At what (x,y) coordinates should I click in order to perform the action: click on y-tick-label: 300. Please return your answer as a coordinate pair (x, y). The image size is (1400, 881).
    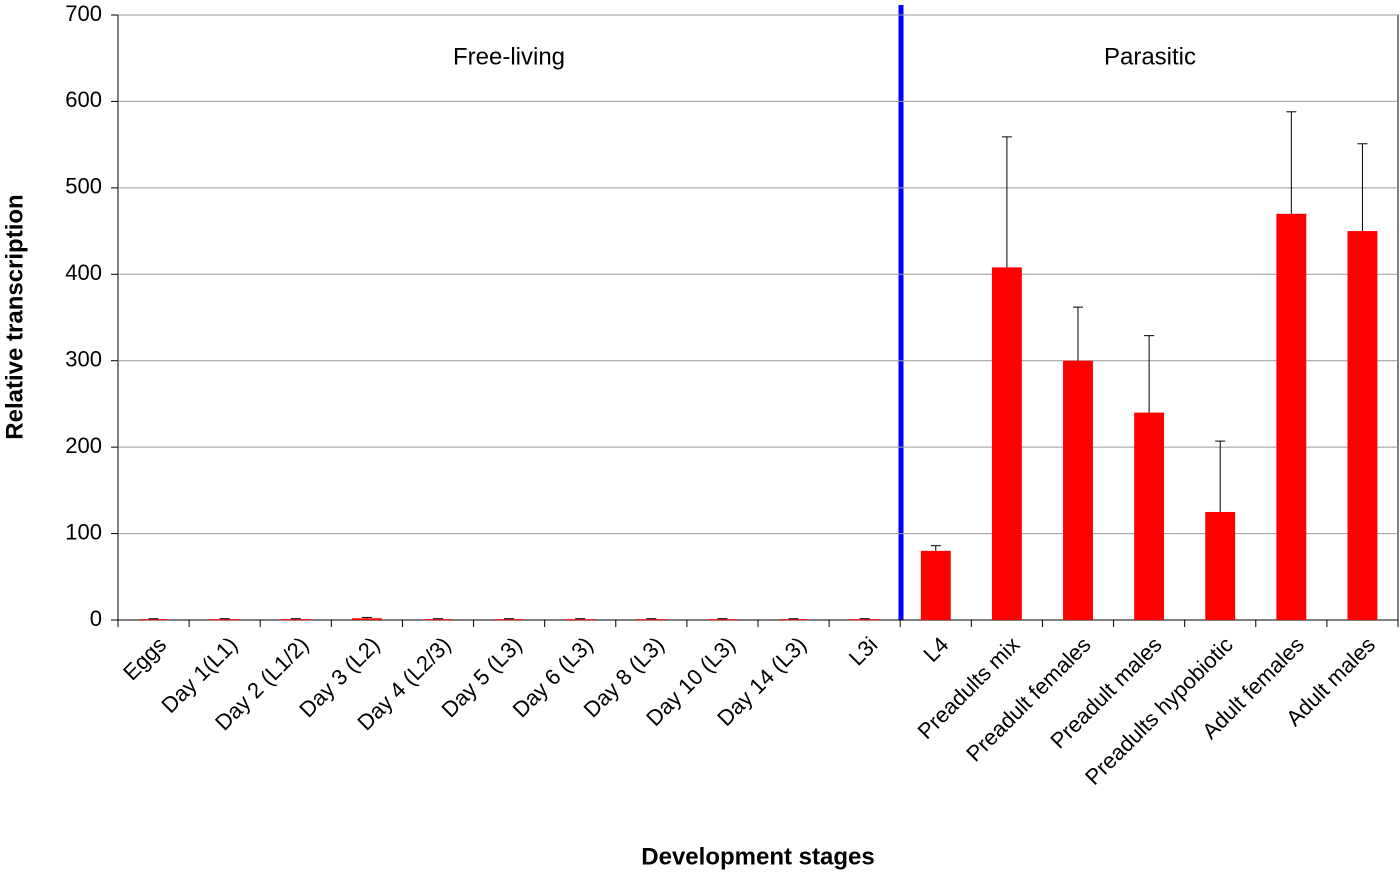
    Looking at the image, I should click on (83, 359).